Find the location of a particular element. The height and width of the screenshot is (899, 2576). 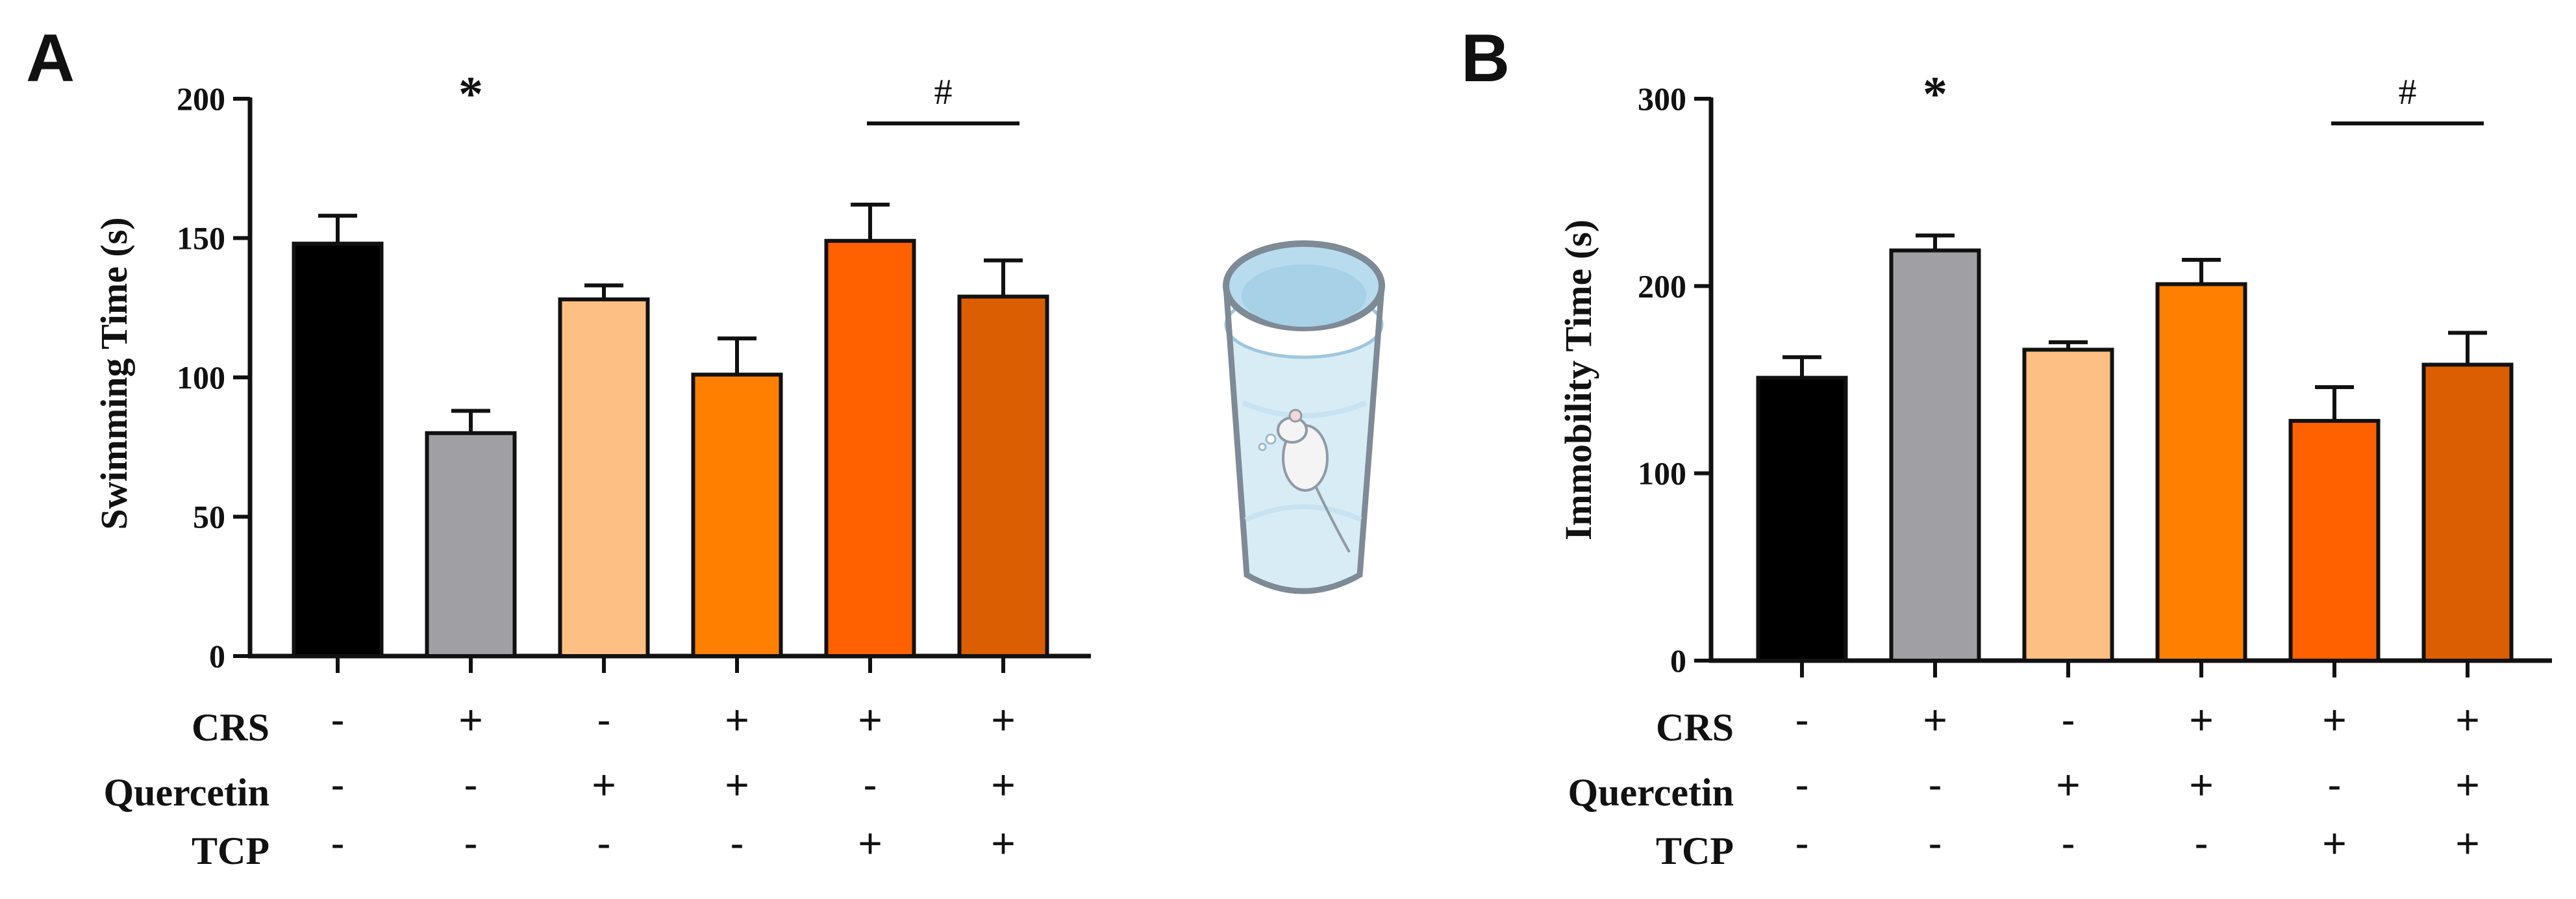

panel-a-row-label-tcp: TCP is located at coordinates (230, 850).